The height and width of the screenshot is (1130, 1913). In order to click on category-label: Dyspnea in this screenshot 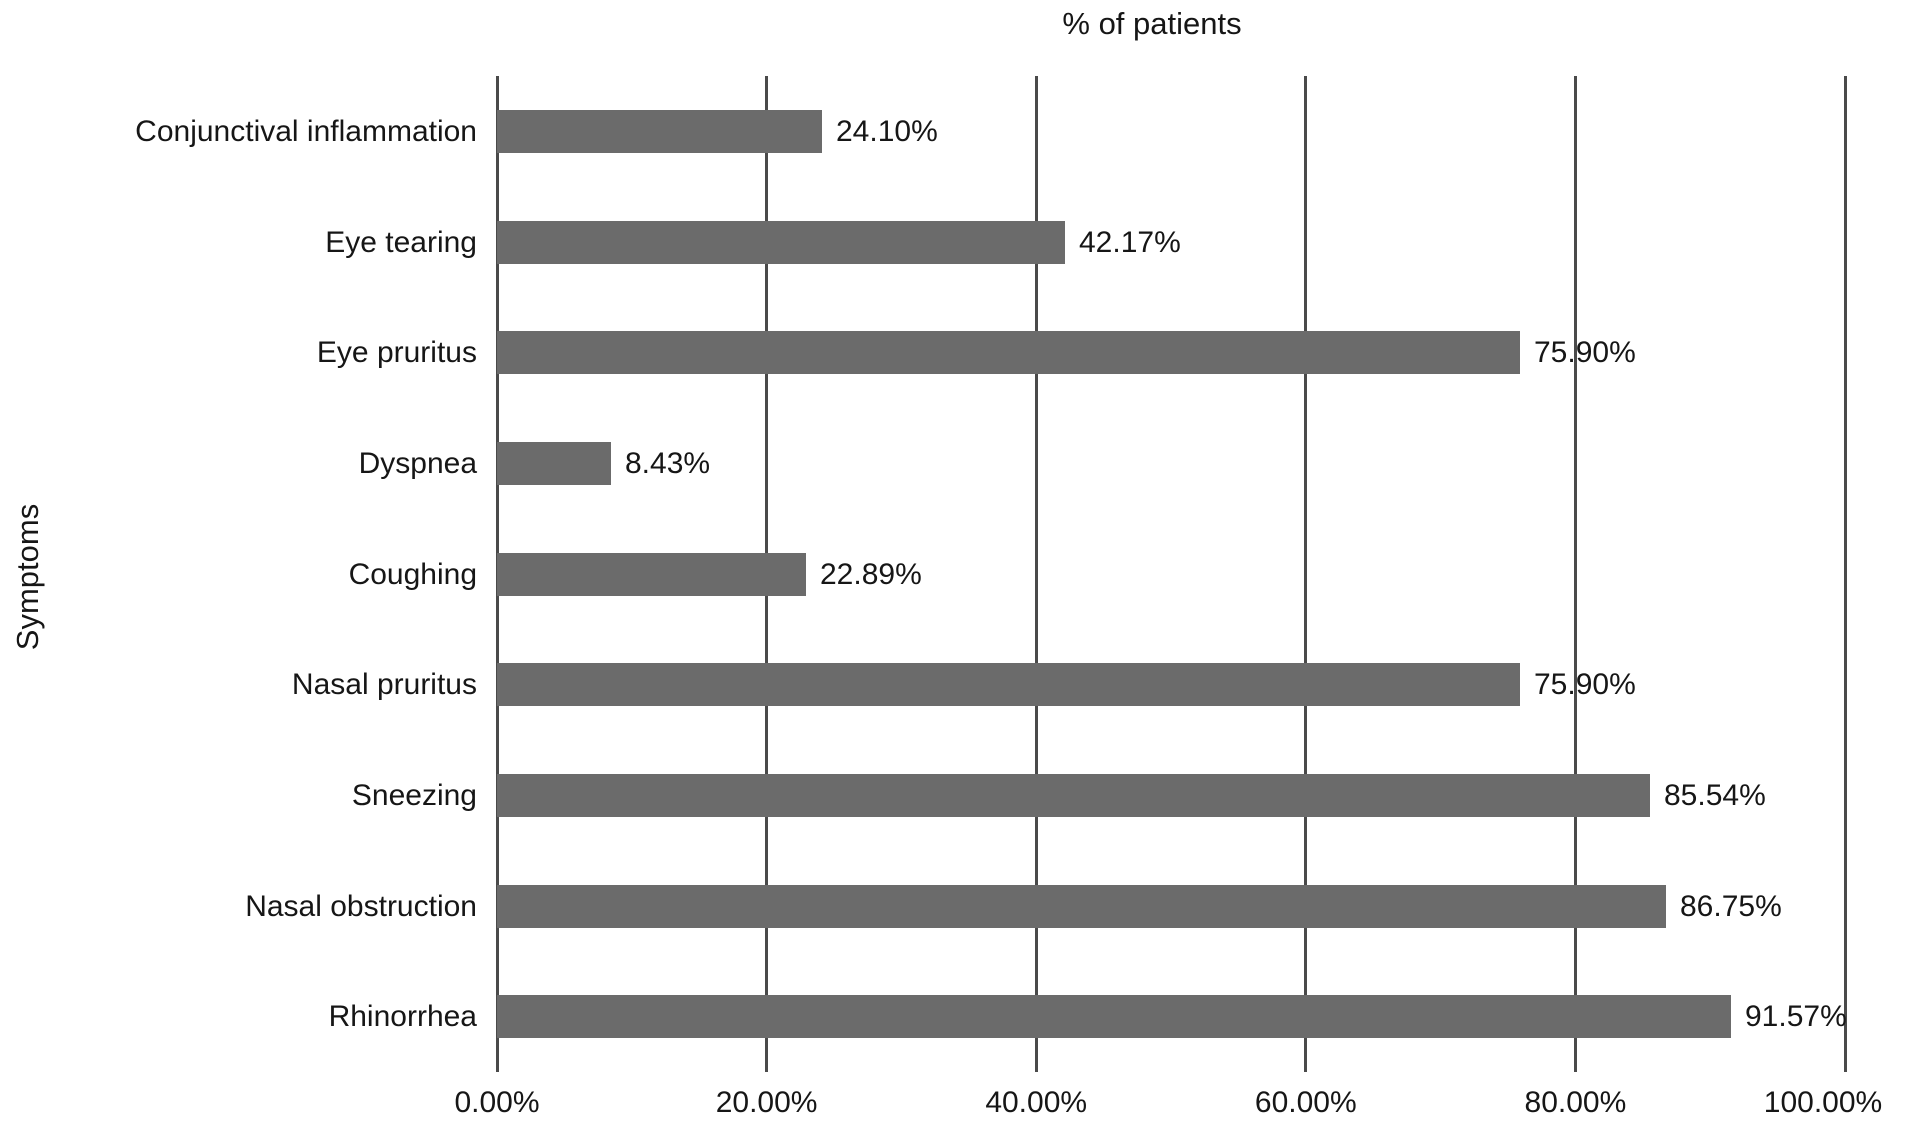, I will do `click(417, 463)`.